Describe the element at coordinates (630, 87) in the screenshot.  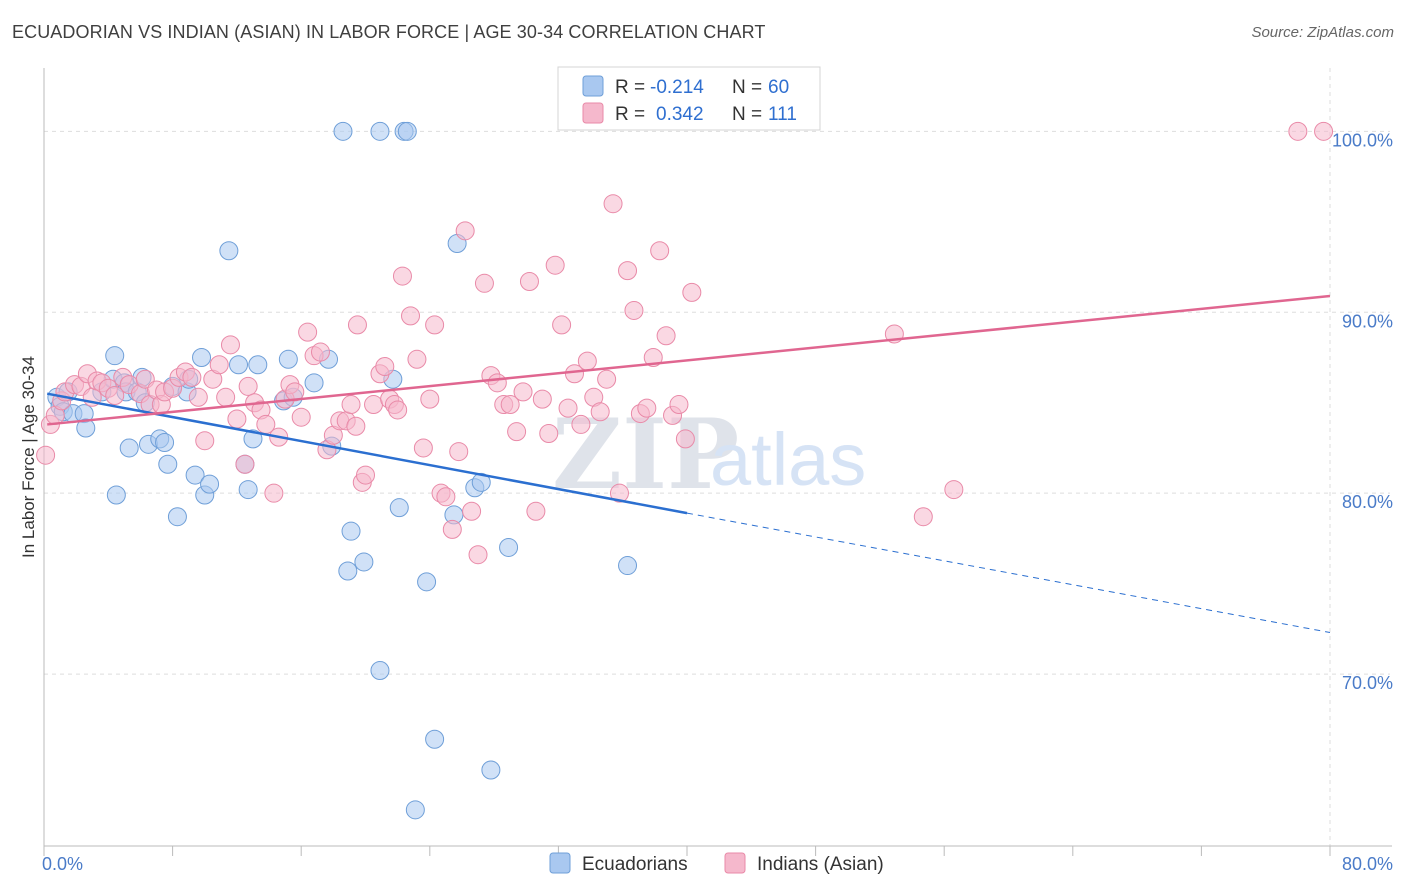
I see `legend-r-label-ecuadorians: R =` at that location.